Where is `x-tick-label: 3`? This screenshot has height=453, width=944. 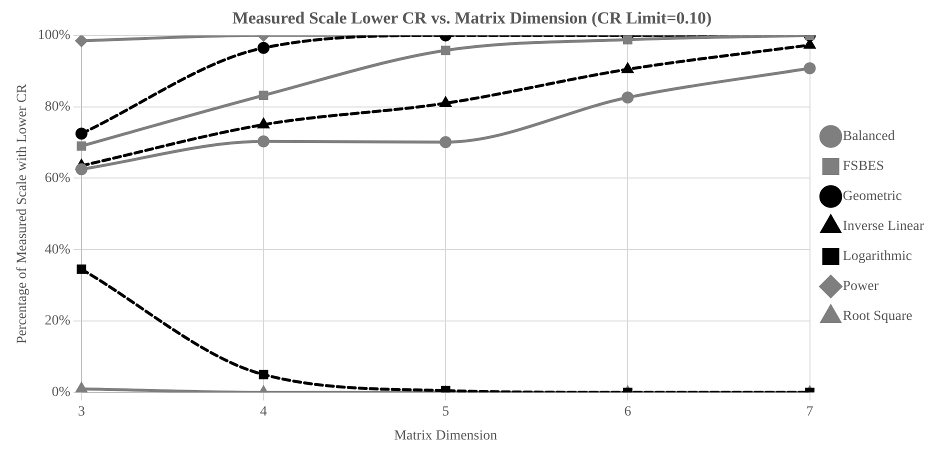
x-tick-label: 3 is located at coordinates (81, 412).